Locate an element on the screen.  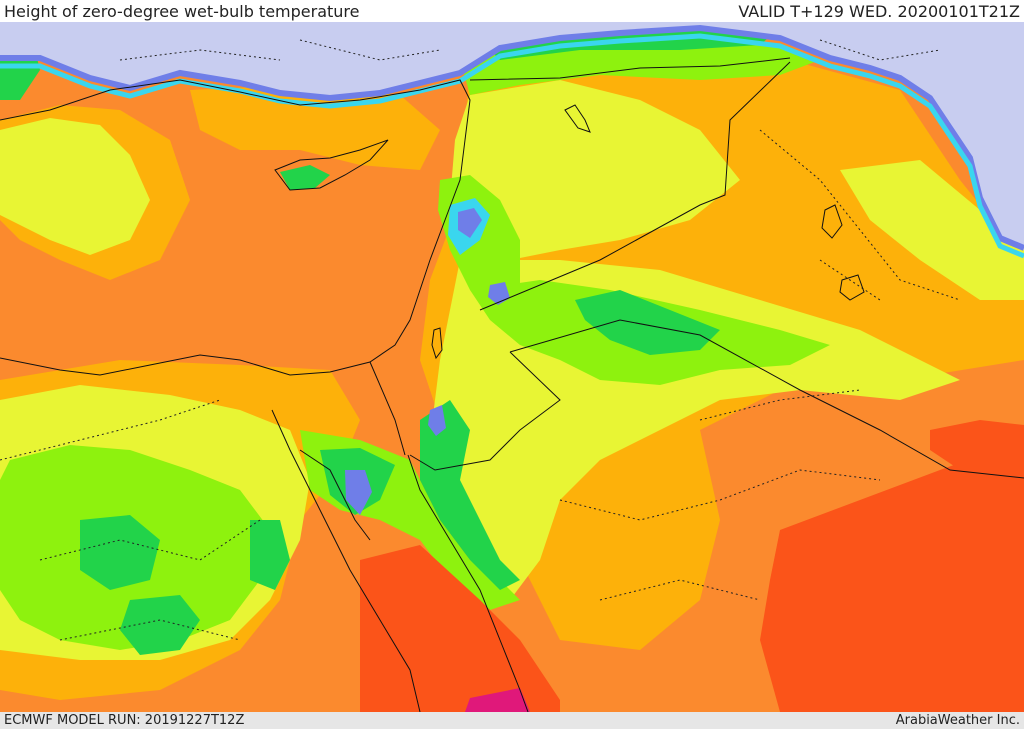
credit: ArabiaWeather Inc. is located at coordinates (957, 720).